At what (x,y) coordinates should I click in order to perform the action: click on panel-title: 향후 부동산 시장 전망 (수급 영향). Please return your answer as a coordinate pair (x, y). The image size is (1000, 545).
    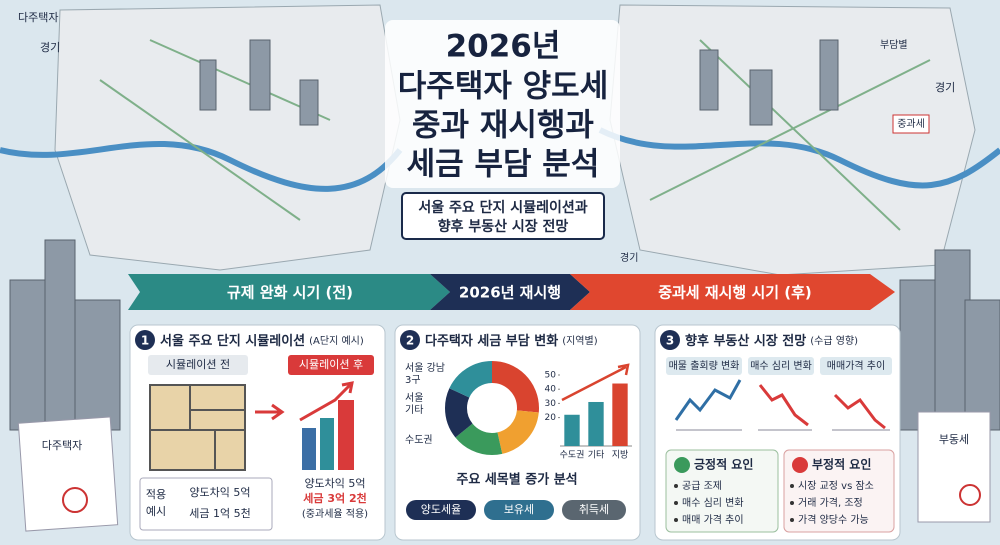
    Looking at the image, I should click on (771, 341).